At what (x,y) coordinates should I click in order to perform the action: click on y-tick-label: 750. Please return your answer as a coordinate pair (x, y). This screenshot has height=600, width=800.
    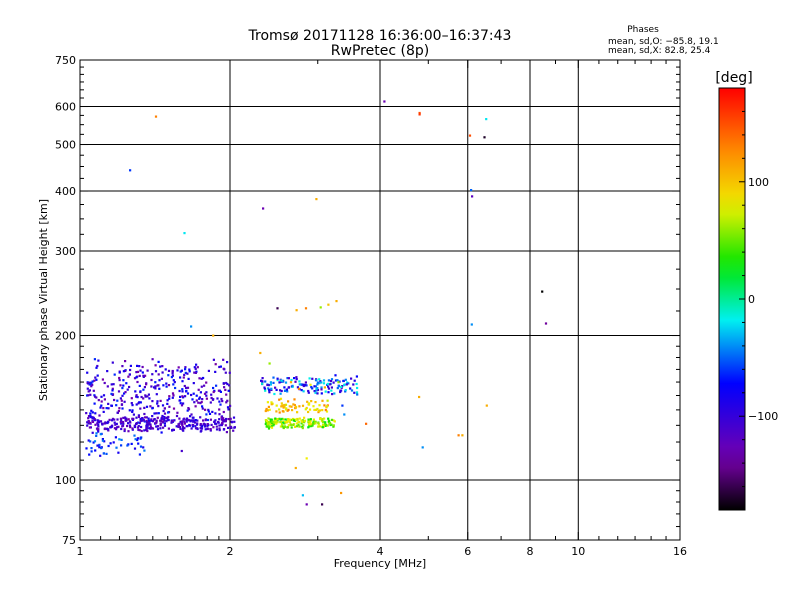
    Looking at the image, I should click on (65, 60).